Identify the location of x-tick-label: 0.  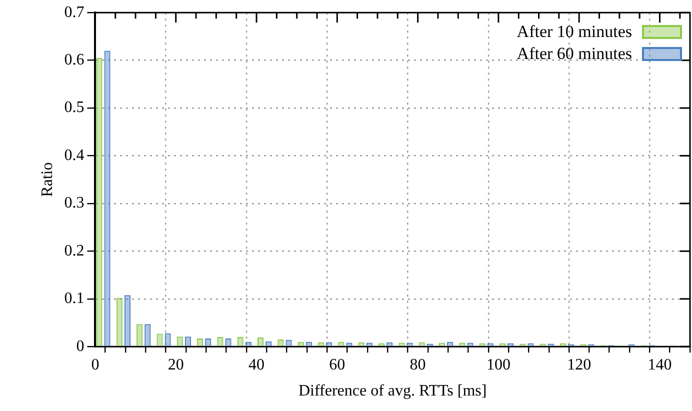
(95, 365).